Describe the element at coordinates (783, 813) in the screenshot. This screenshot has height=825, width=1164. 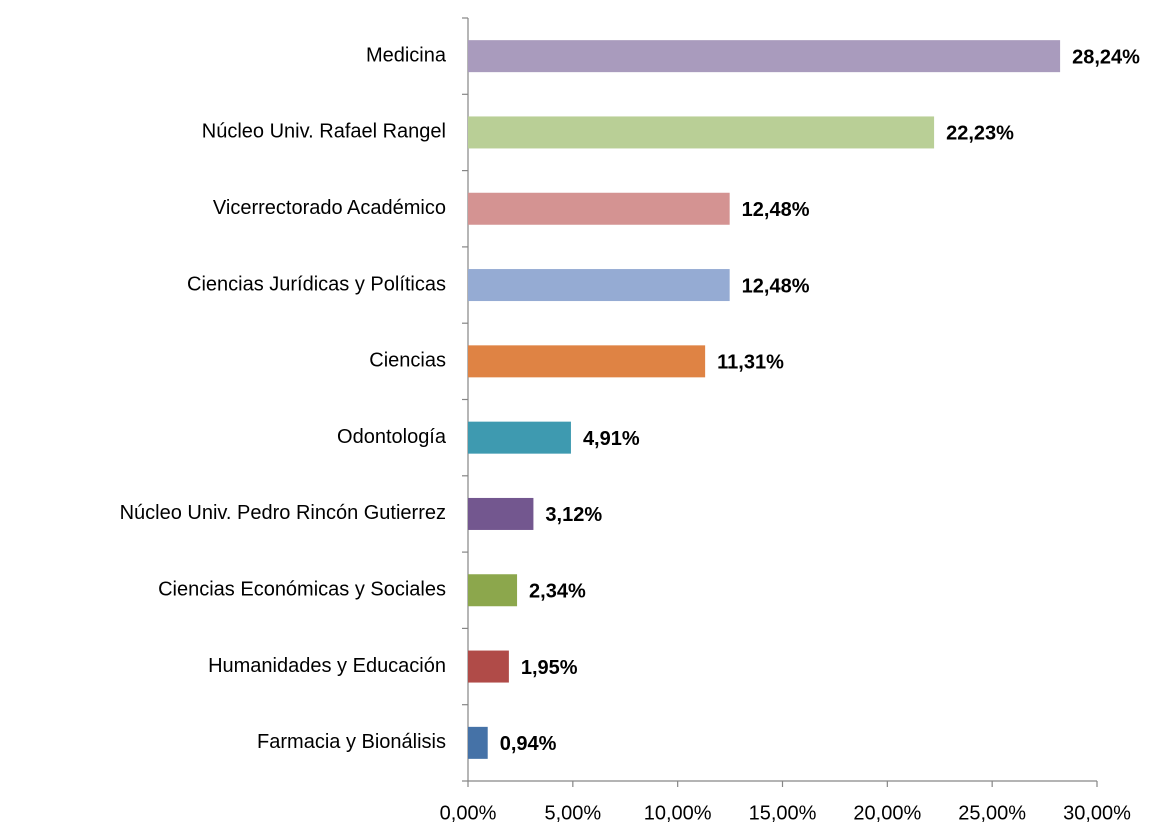
I see `x-tick-label: 15,00%` at that location.